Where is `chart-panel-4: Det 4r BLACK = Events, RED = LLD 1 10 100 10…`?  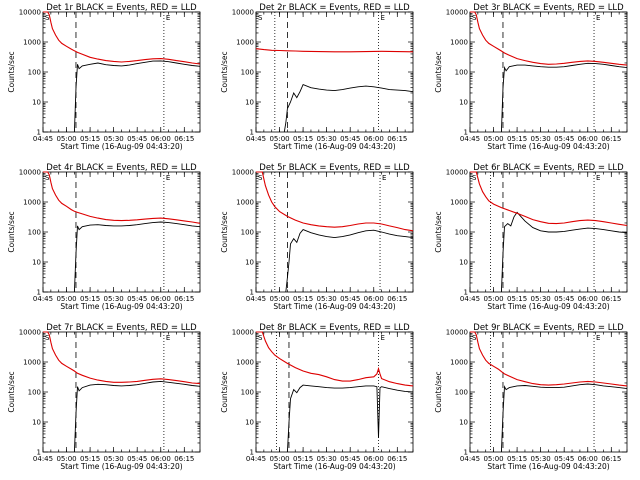 chart-panel-4: Det 4r BLACK = Events, RED = LLD 1 10 100 10… is located at coordinates (104, 237).